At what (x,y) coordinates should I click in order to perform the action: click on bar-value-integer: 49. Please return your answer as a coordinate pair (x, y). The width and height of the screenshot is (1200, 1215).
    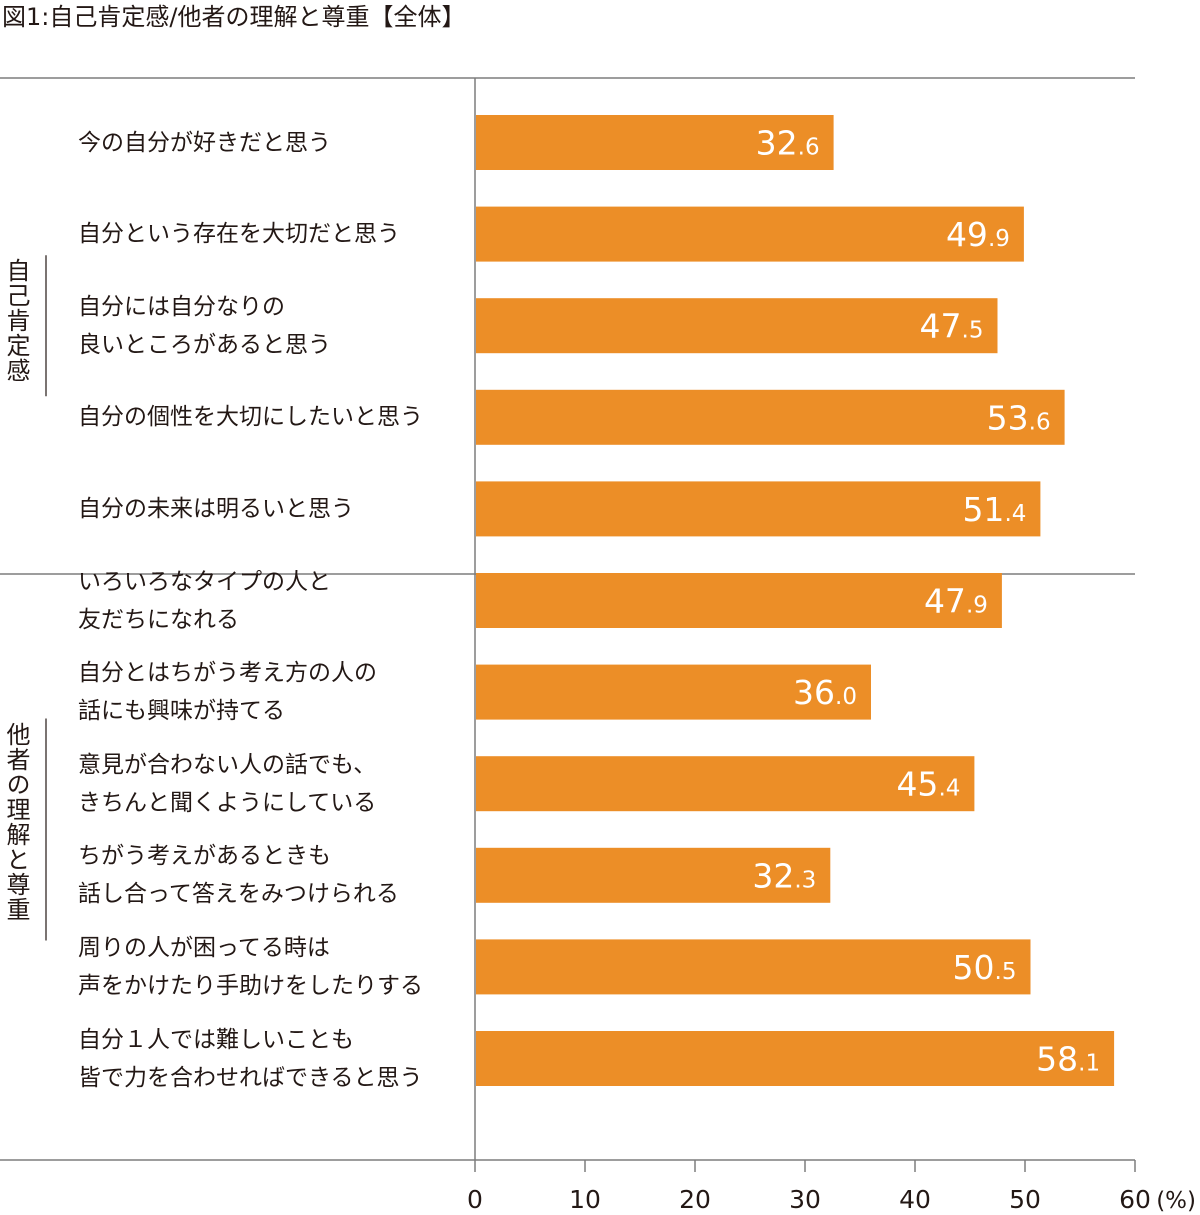
    Looking at the image, I should click on (967, 234).